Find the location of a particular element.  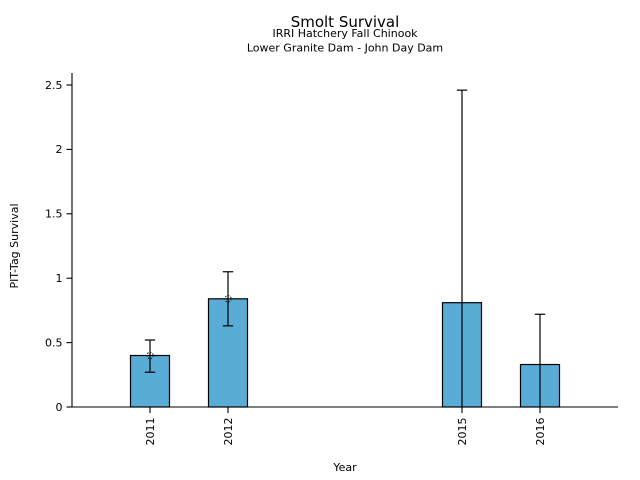

x-tick-label-group-2016: 2016 is located at coordinates (540, 432).